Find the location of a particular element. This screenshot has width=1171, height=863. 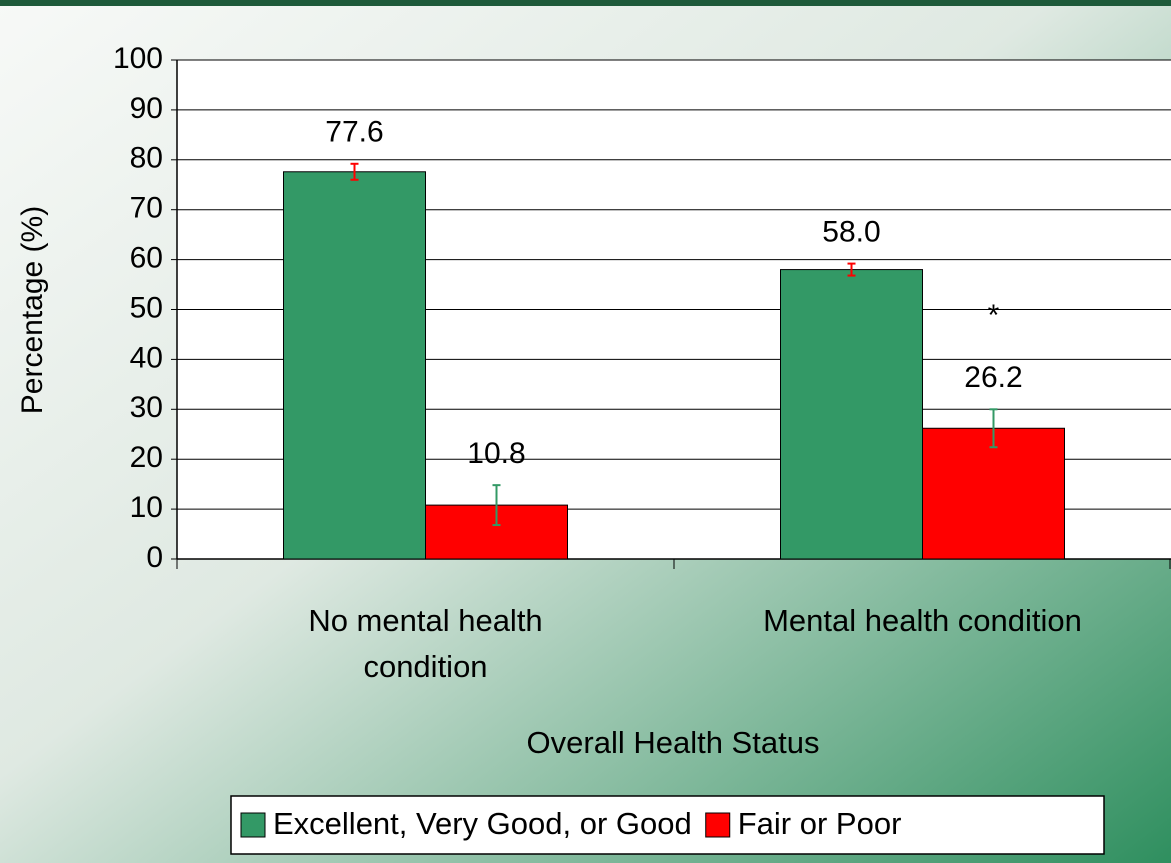

y-tick-label: 60 is located at coordinates (146, 258).